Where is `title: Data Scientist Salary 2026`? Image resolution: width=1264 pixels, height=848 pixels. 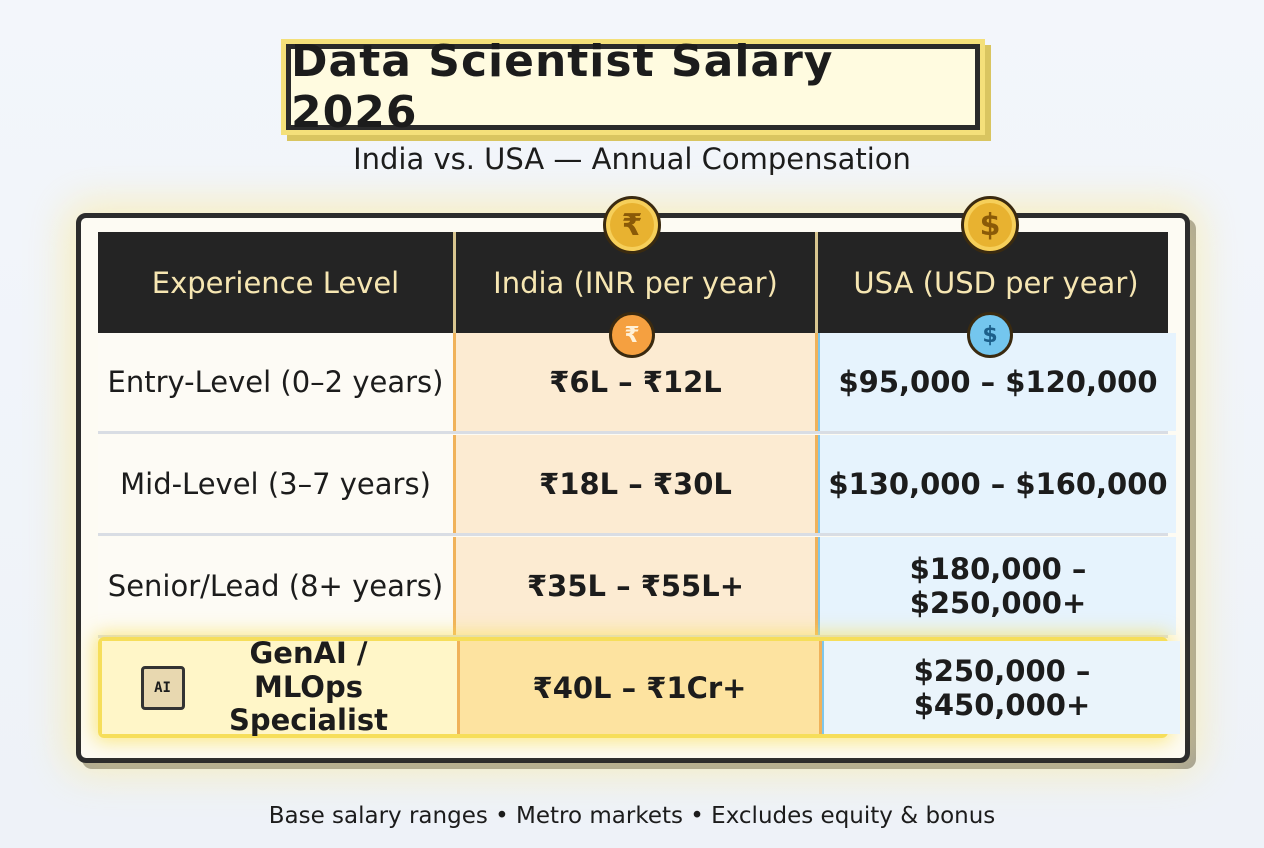 title: Data Scientist Salary 2026 is located at coordinates (633, 87).